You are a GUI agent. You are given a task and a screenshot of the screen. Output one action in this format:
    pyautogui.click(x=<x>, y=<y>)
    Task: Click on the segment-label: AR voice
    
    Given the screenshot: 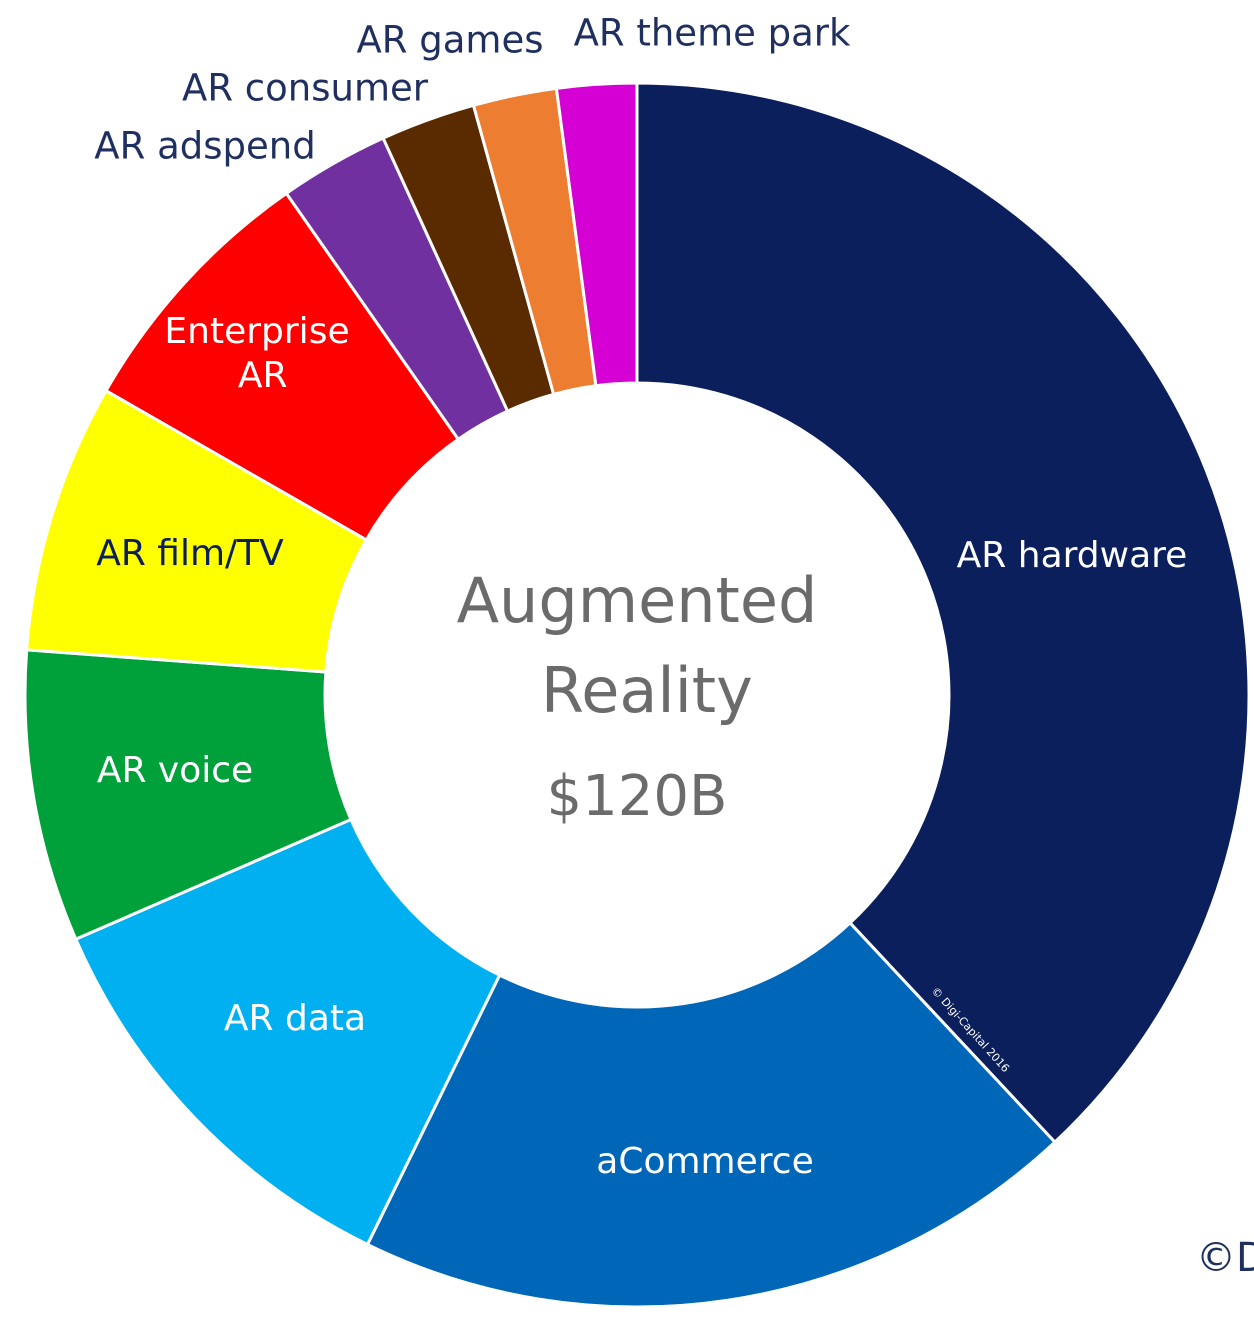 What is the action you would take?
    pyautogui.click(x=175, y=770)
    